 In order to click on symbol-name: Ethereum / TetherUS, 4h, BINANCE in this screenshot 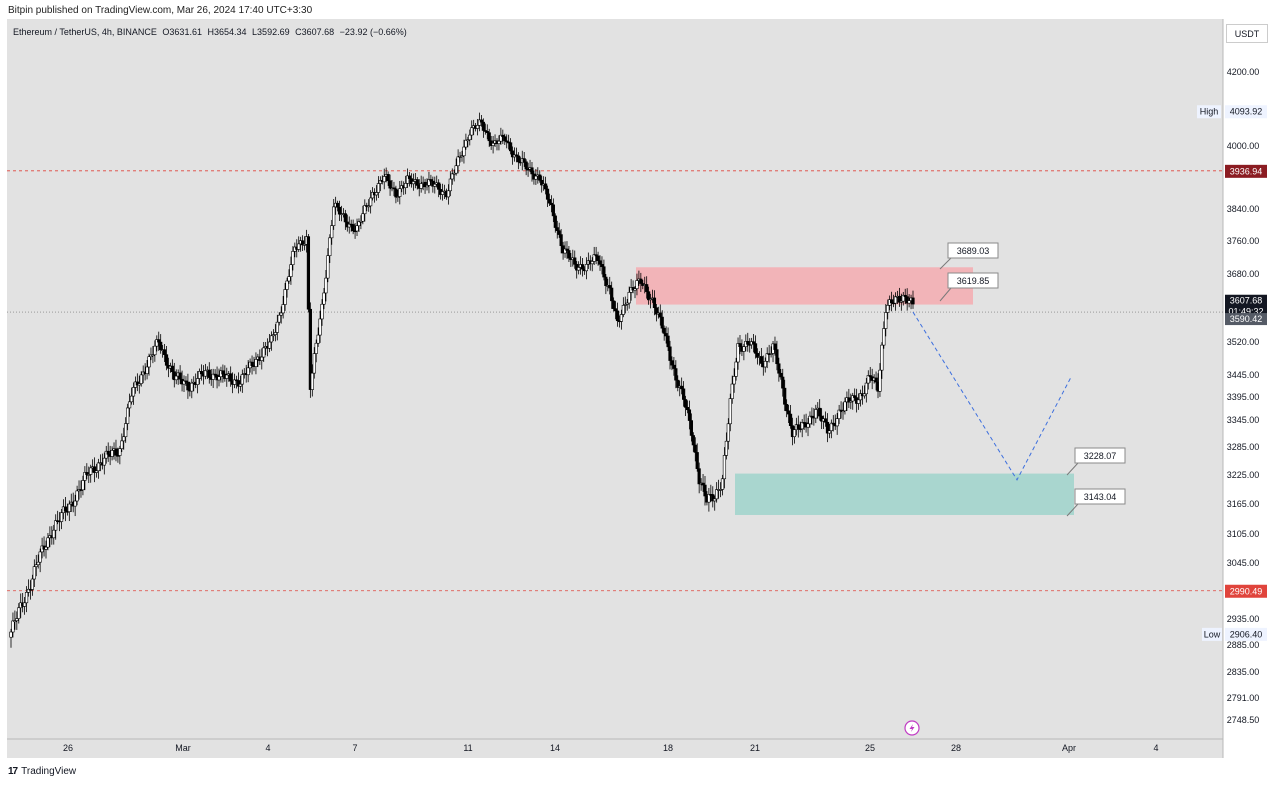, I will do `click(85, 32)`.